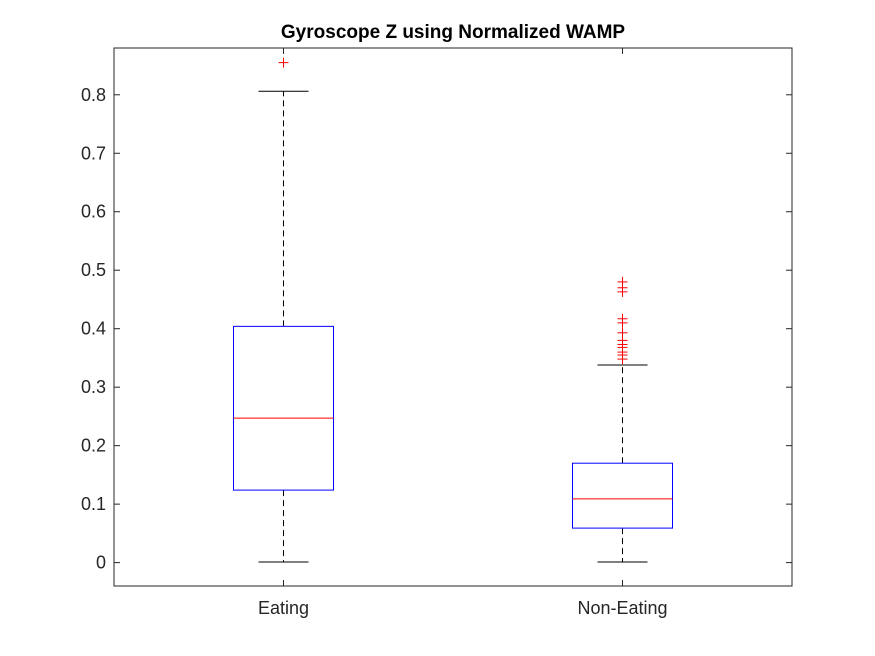 This screenshot has height=656, width=875. What do you see at coordinates (93, 270) in the screenshot?
I see `y-tick-label: 0.5` at bounding box center [93, 270].